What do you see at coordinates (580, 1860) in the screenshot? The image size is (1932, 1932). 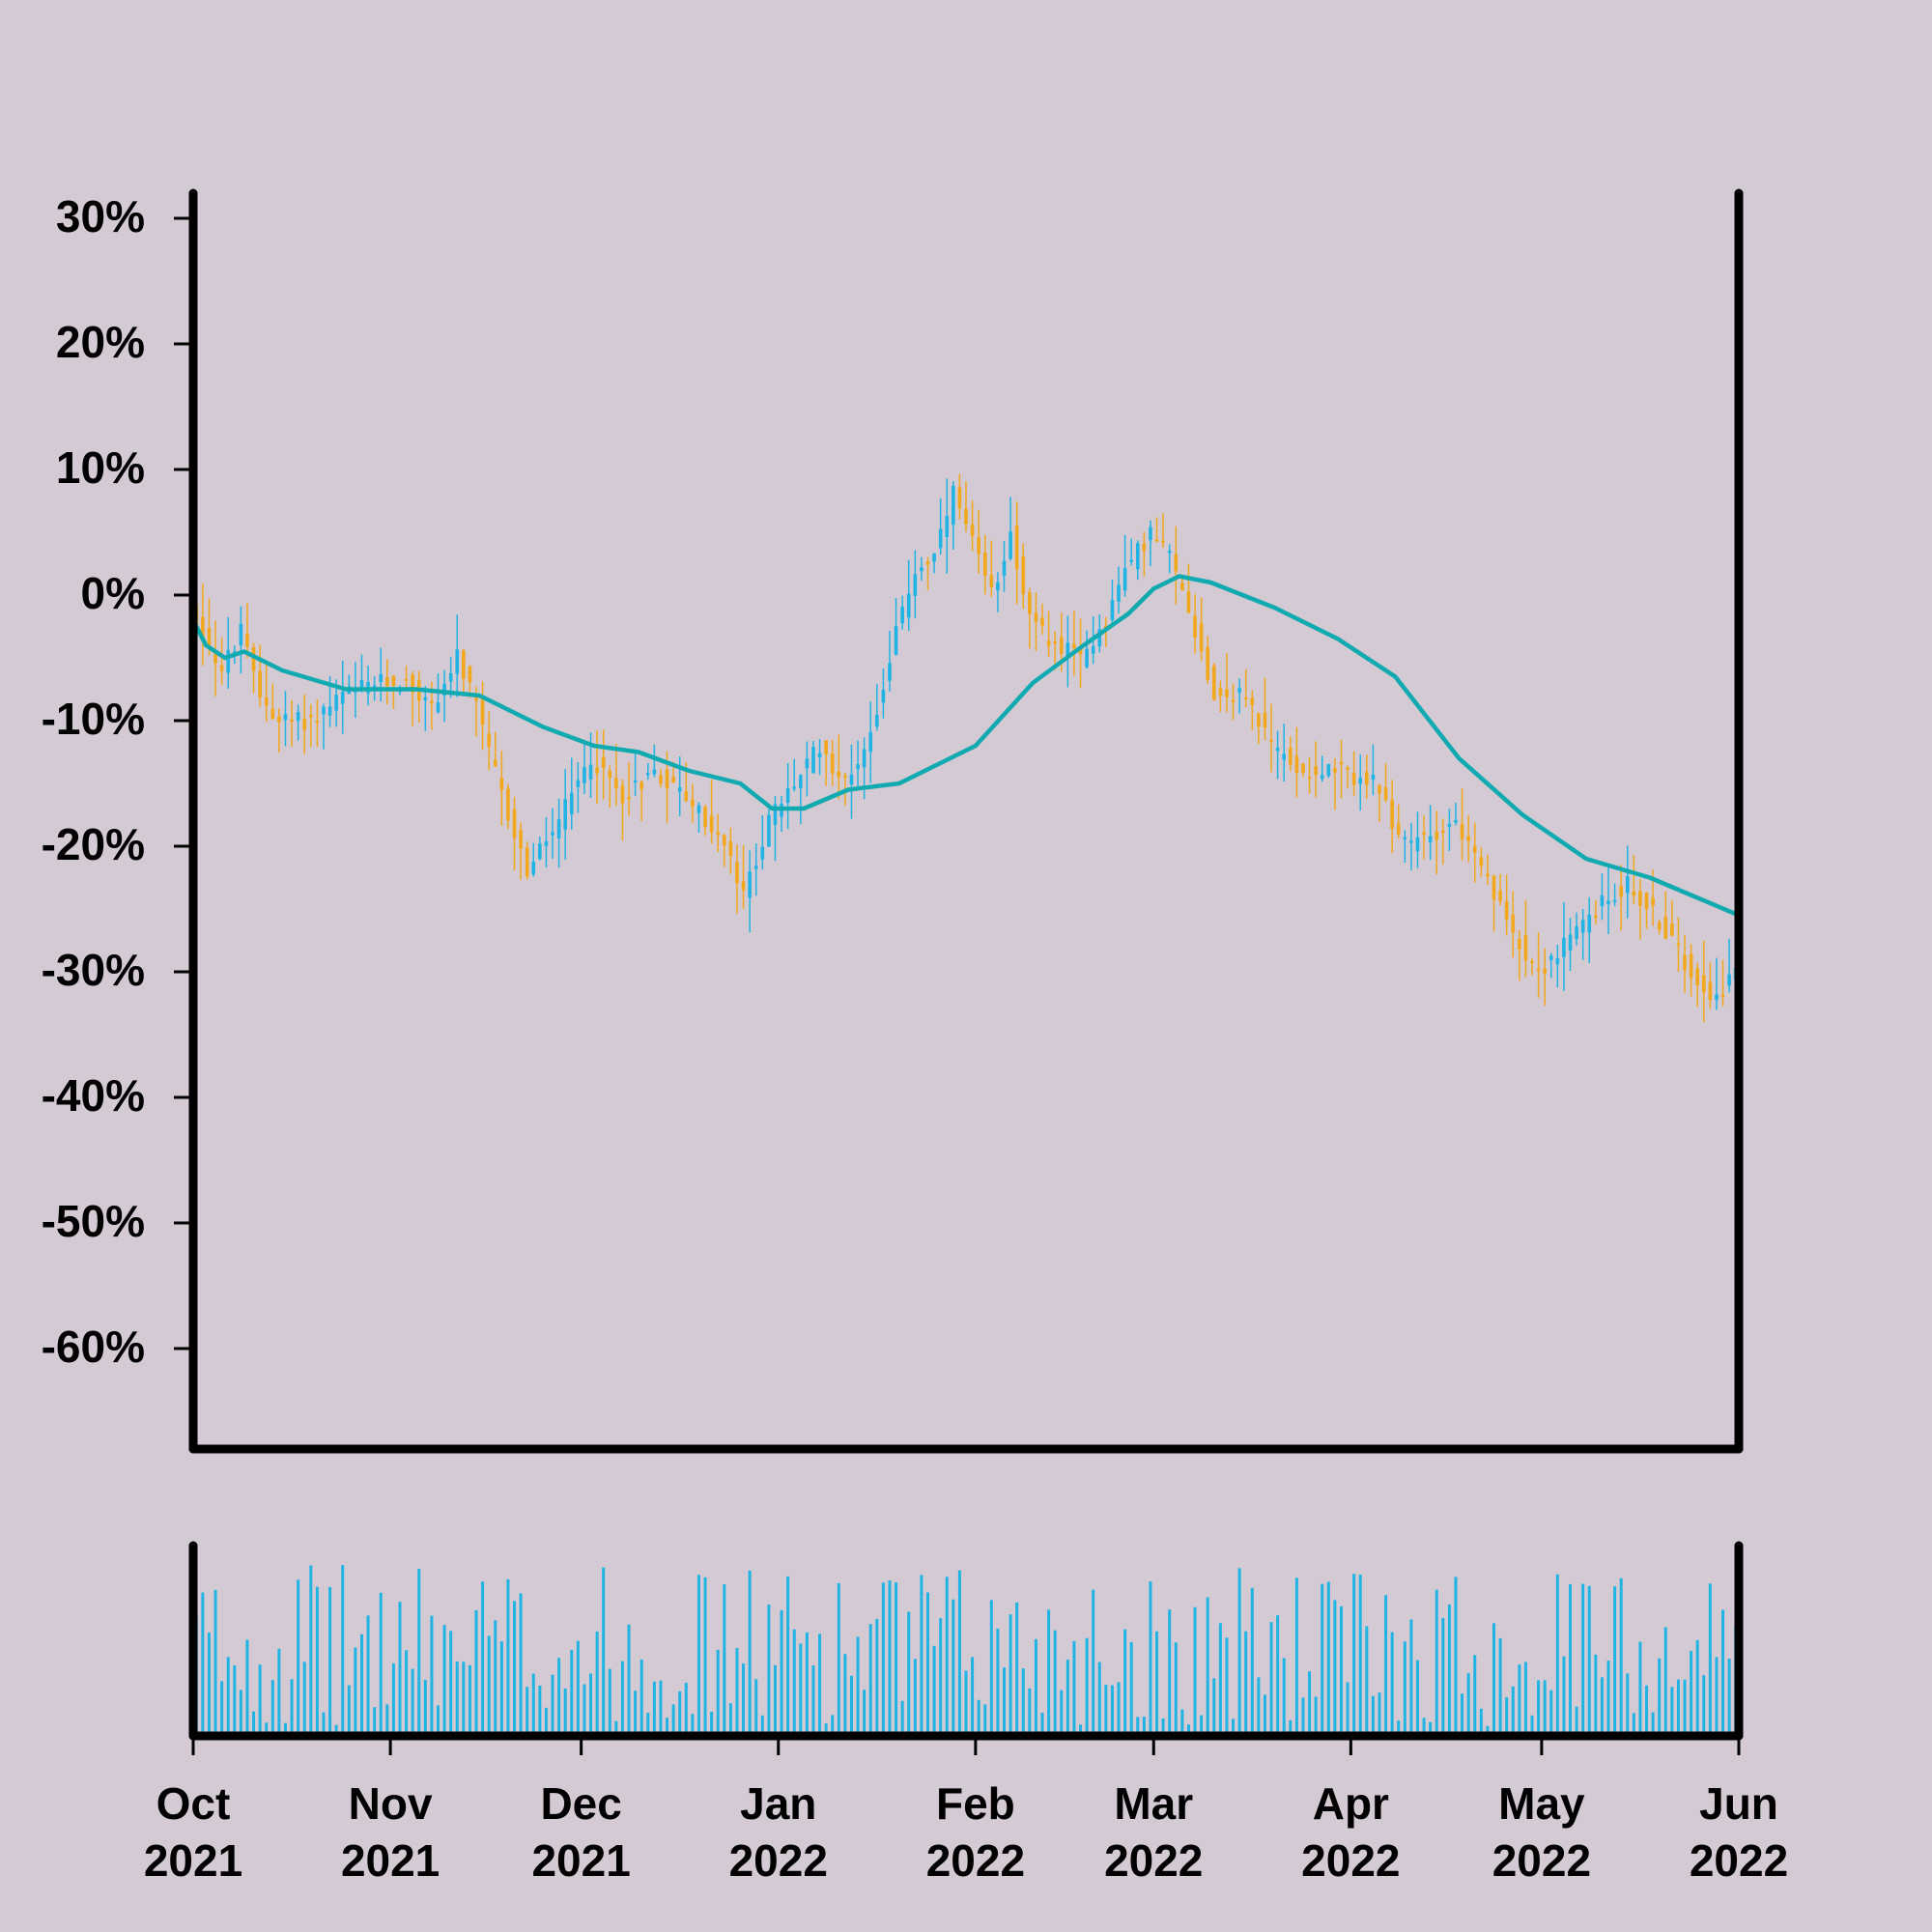 I see `x-tick-year: 2021` at bounding box center [580, 1860].